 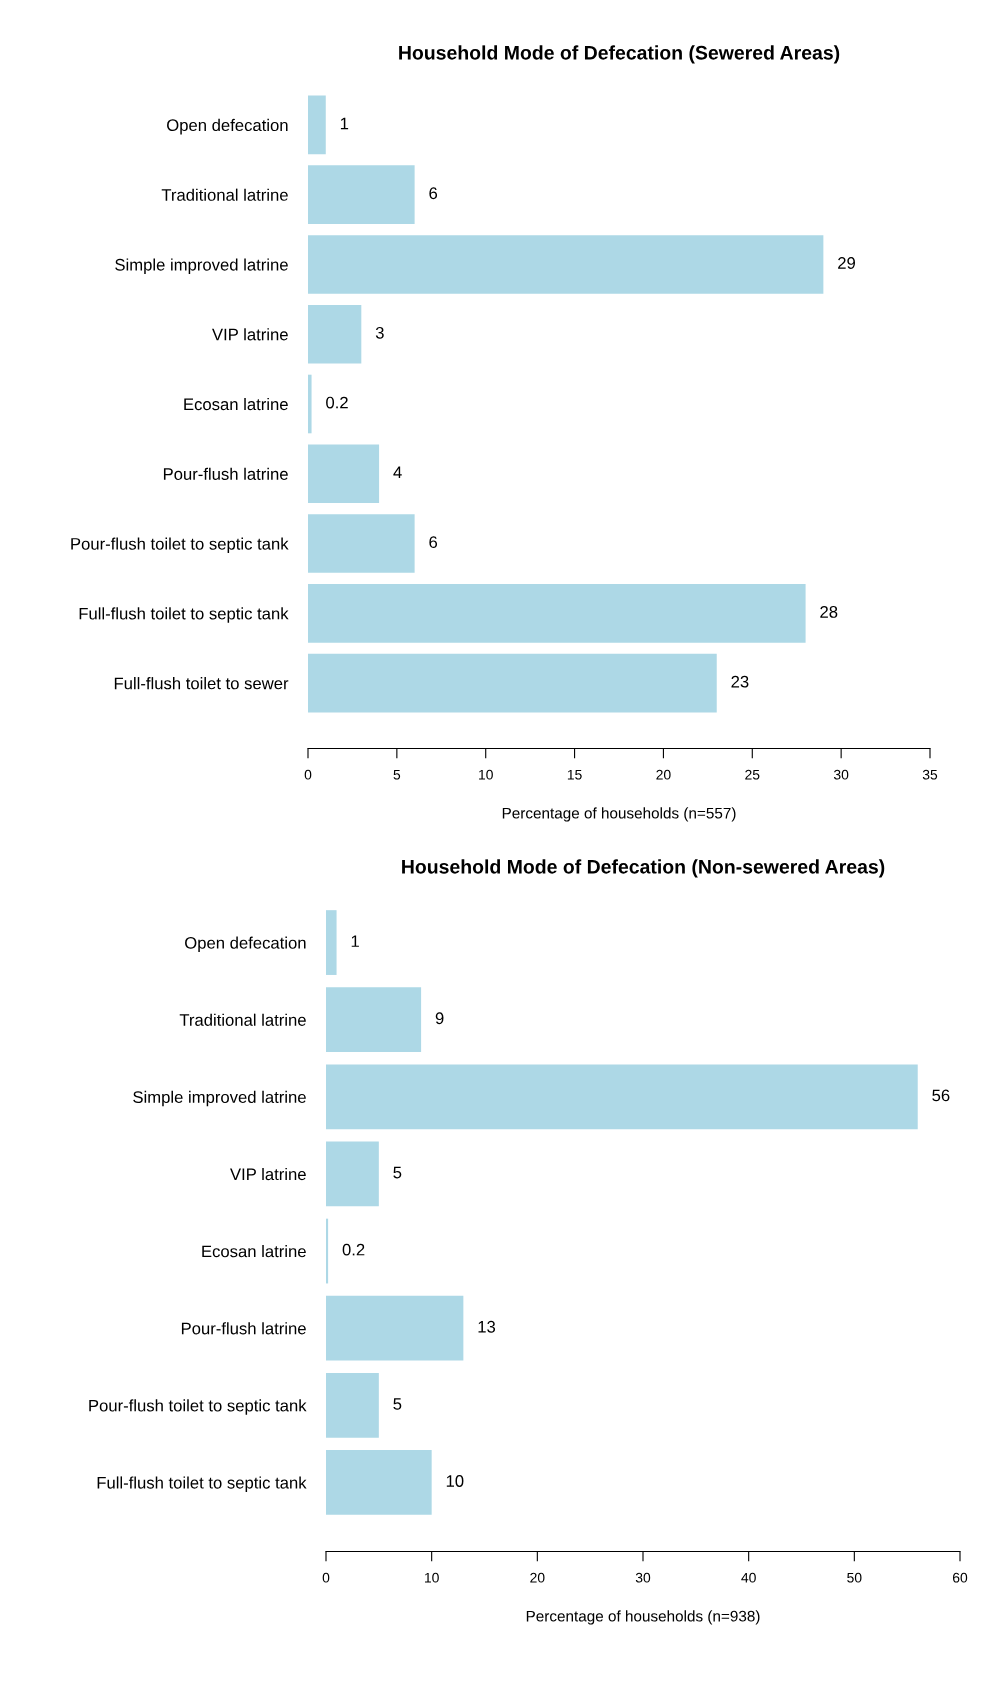 I want to click on data-label: 3, so click(x=379, y=332).